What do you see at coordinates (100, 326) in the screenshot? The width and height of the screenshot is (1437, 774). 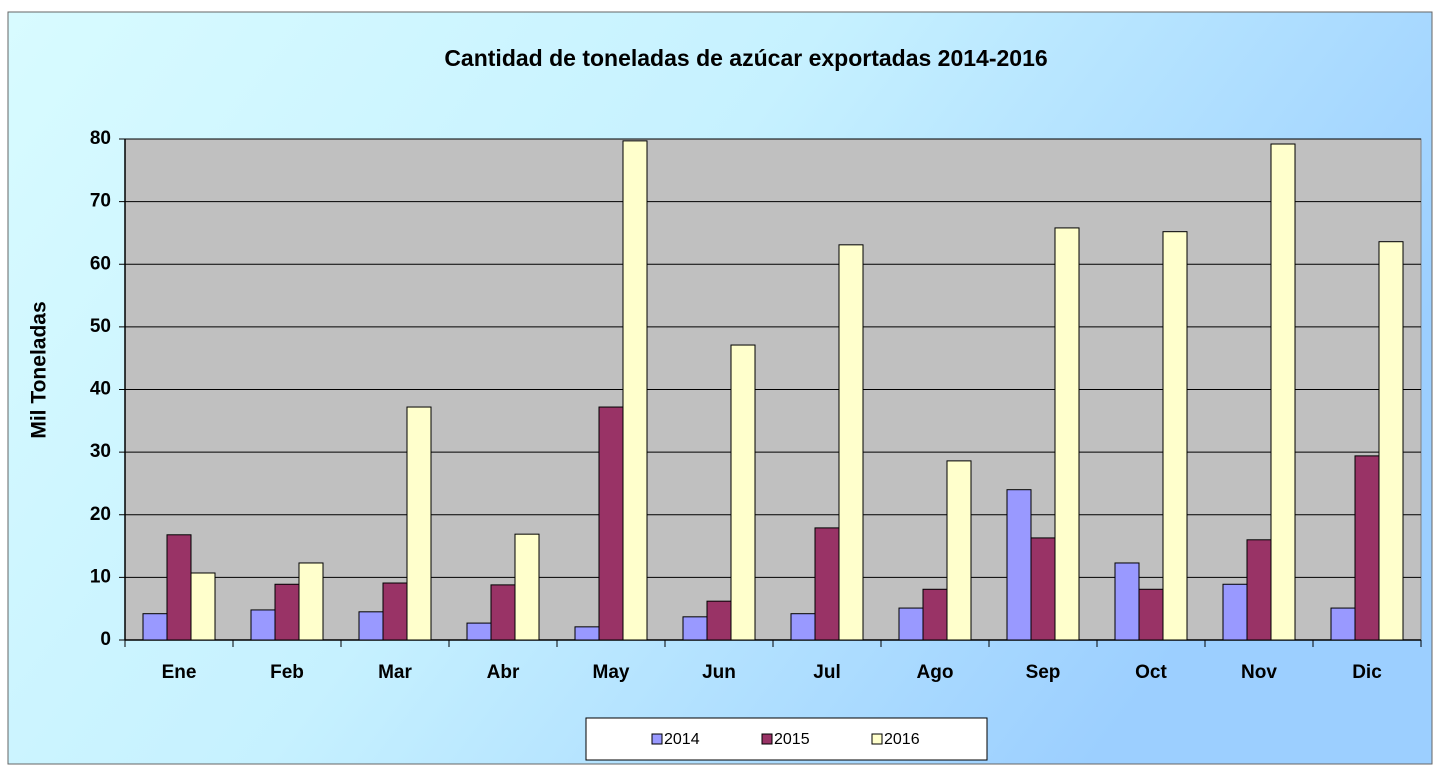 I see `y-tick-label: 50` at bounding box center [100, 326].